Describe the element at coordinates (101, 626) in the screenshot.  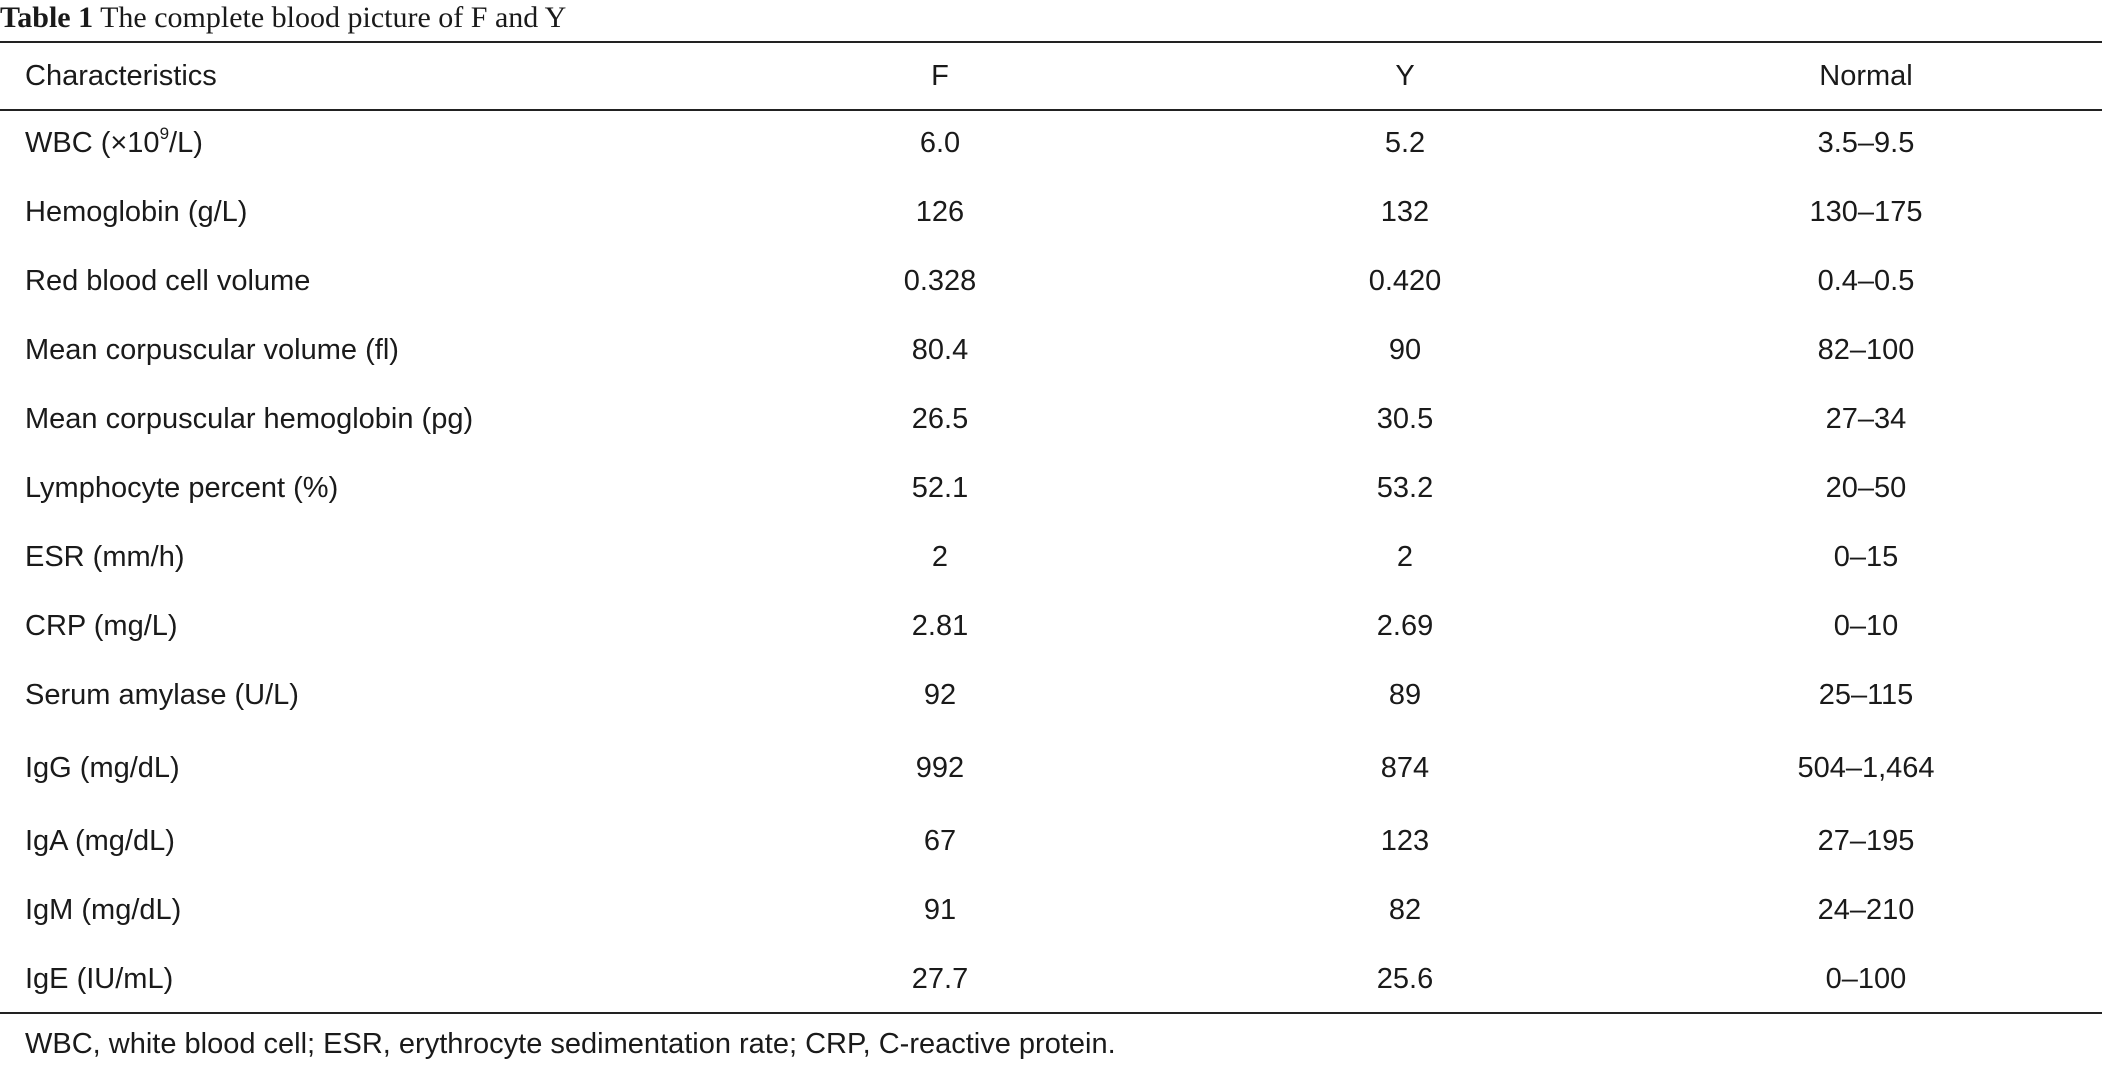
I see `row-label: CRP (mg/L)` at that location.